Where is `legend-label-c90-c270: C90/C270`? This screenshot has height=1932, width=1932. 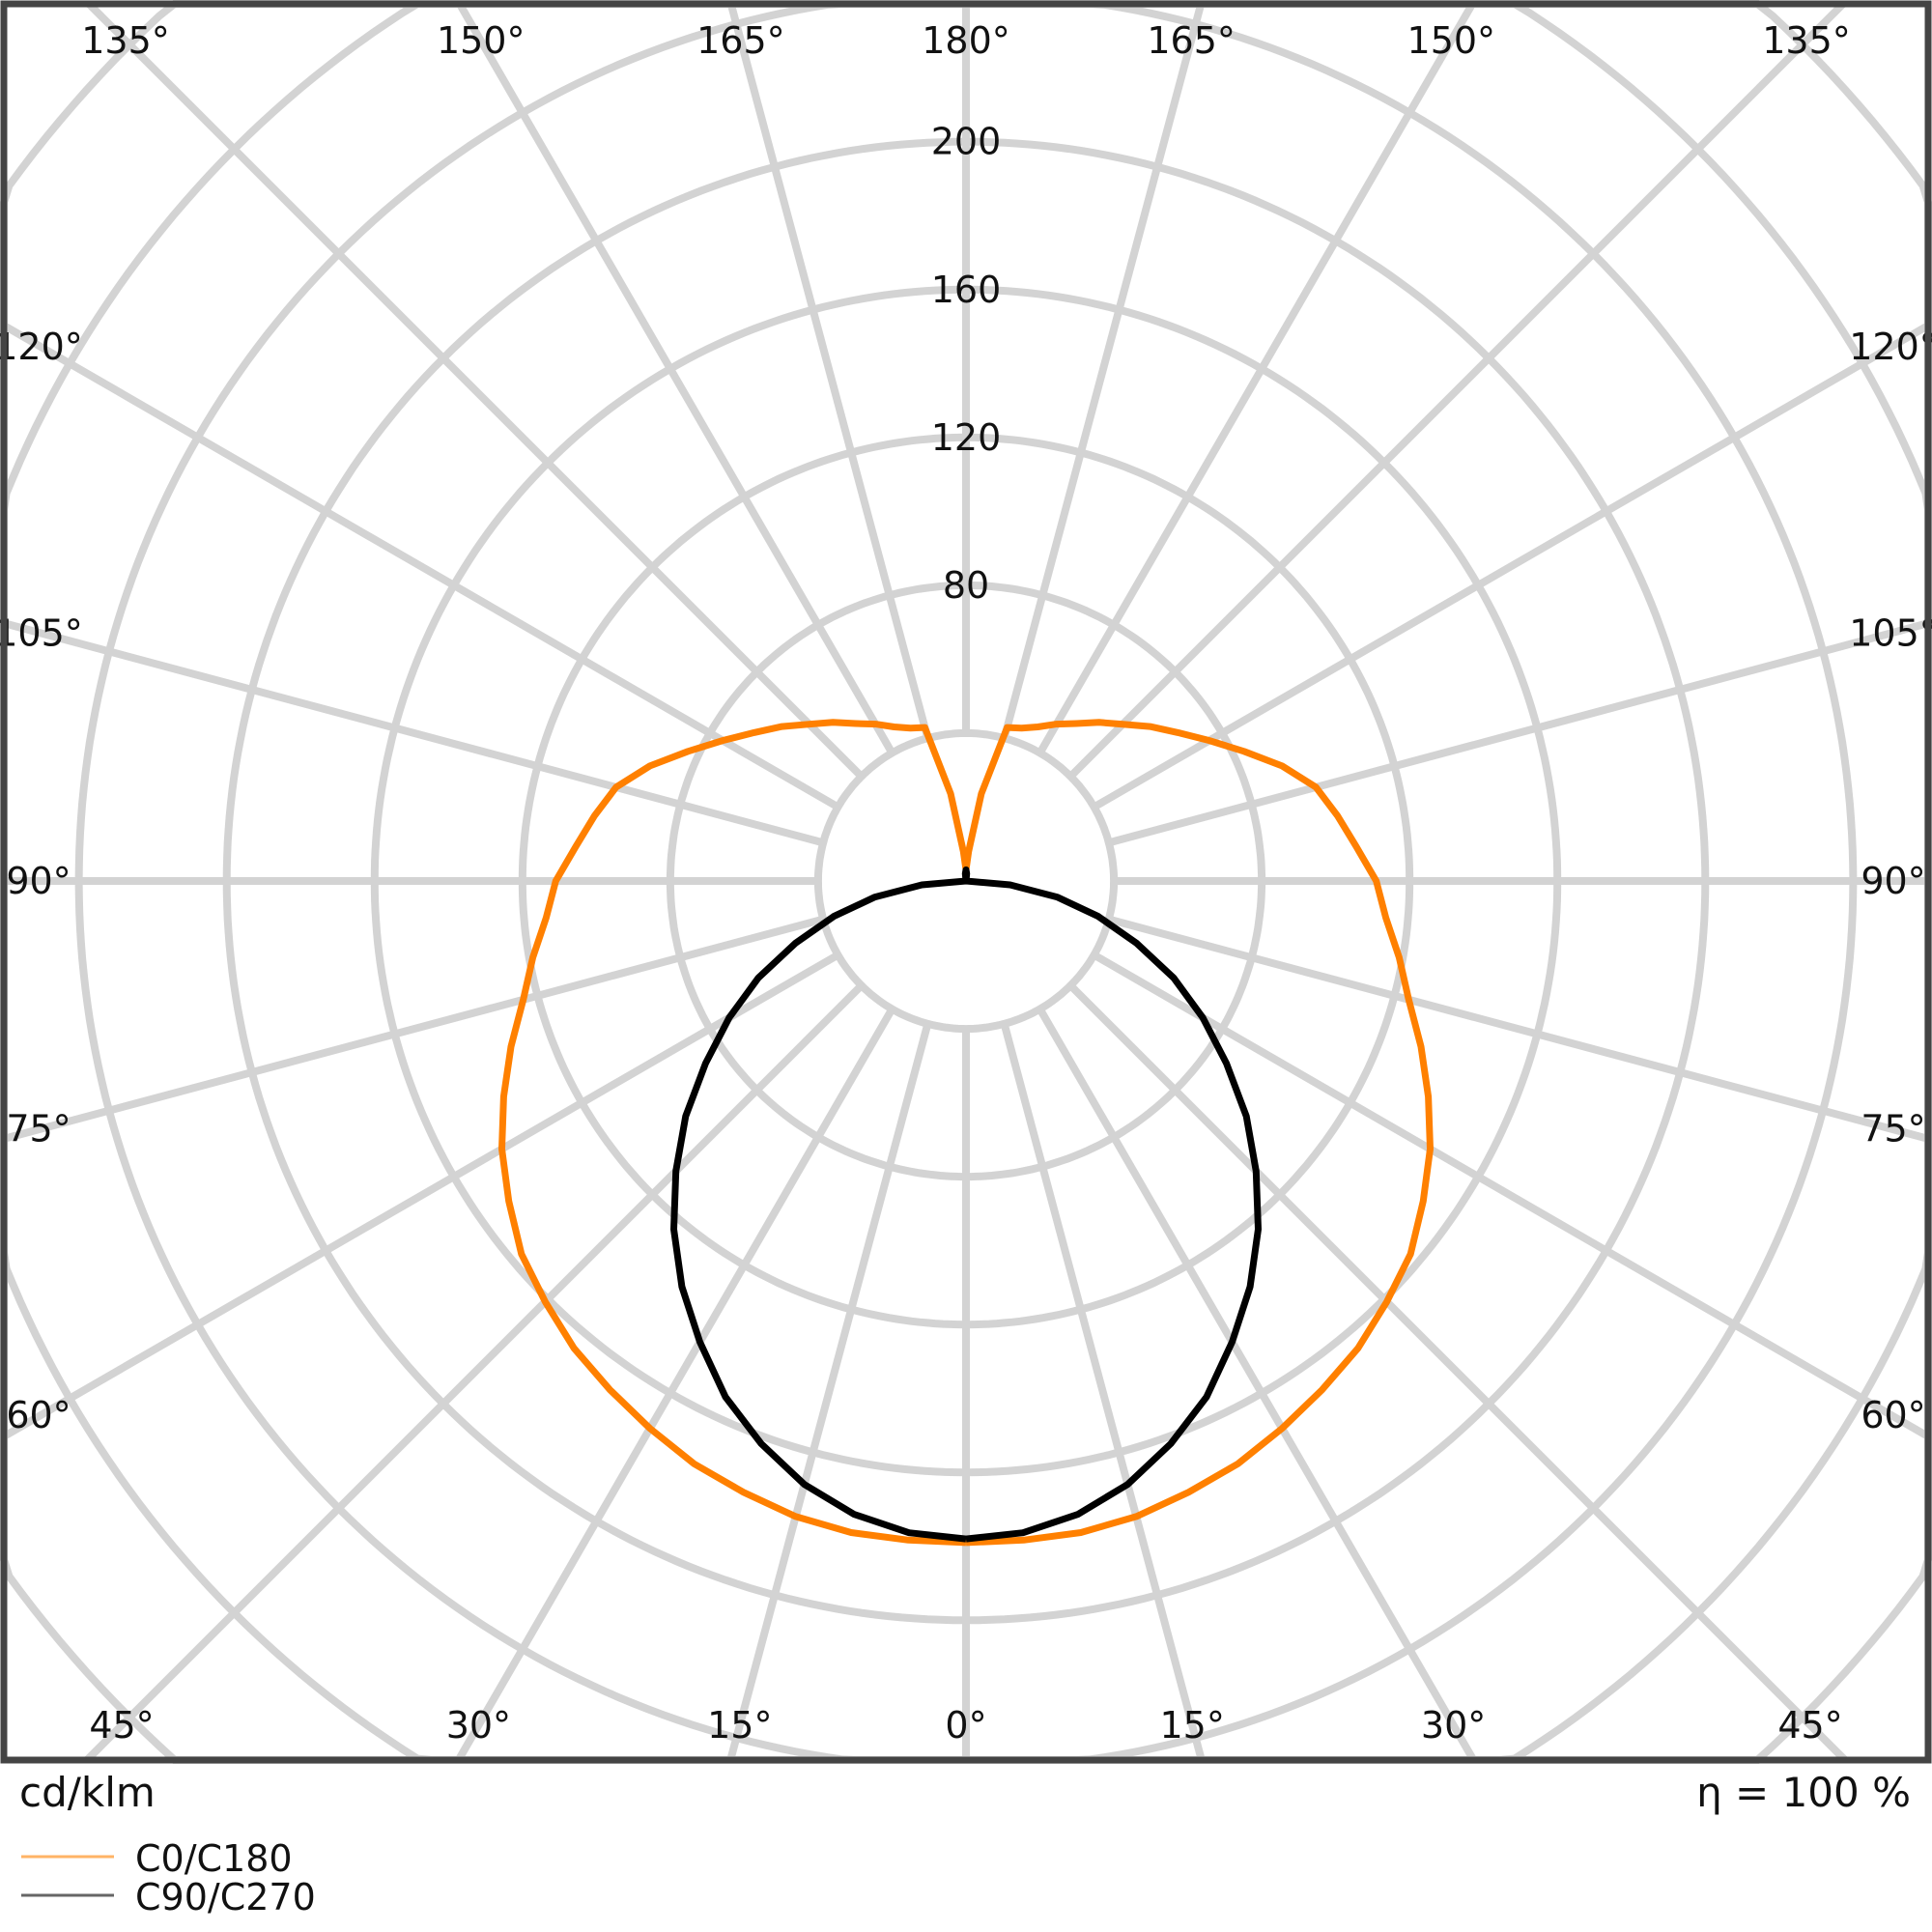
legend-label-c90-c270: C90/C270 is located at coordinates (225, 1897).